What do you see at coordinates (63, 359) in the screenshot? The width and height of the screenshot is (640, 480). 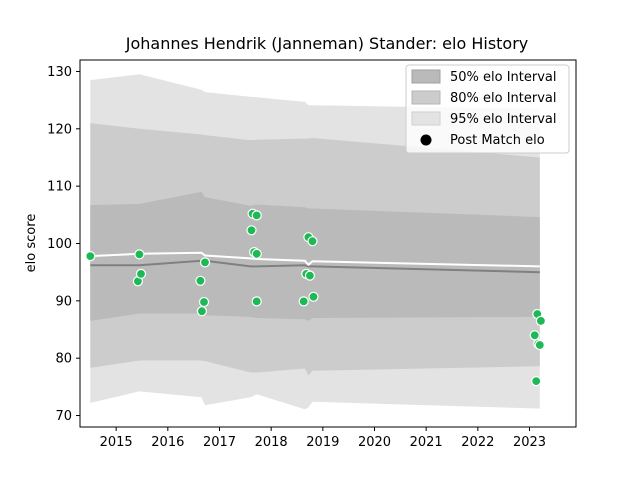 I see `y-tick-label: 80` at bounding box center [63, 359].